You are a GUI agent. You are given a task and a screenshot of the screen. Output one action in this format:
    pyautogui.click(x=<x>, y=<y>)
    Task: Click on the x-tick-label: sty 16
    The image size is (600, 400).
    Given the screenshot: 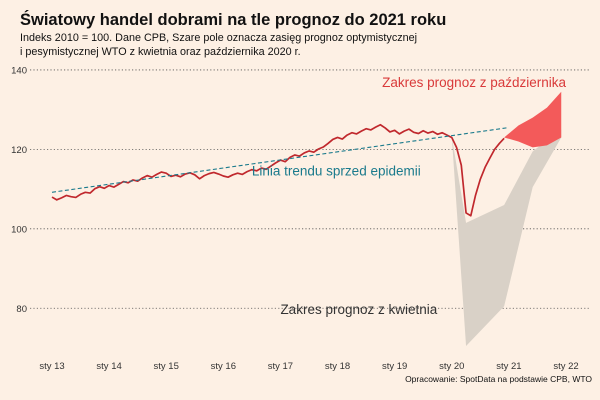 What is the action you would take?
    pyautogui.click(x=223, y=366)
    